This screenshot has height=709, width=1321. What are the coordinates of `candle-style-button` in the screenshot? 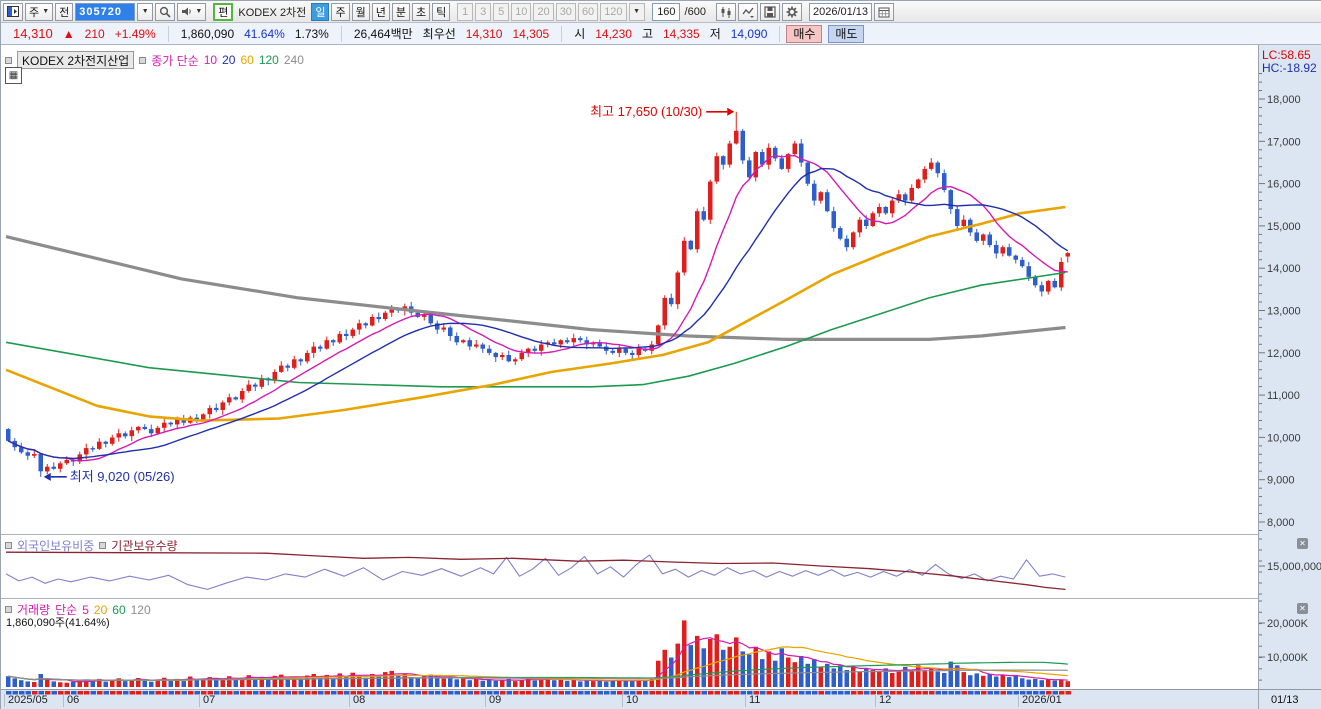 It's located at (725, 11).